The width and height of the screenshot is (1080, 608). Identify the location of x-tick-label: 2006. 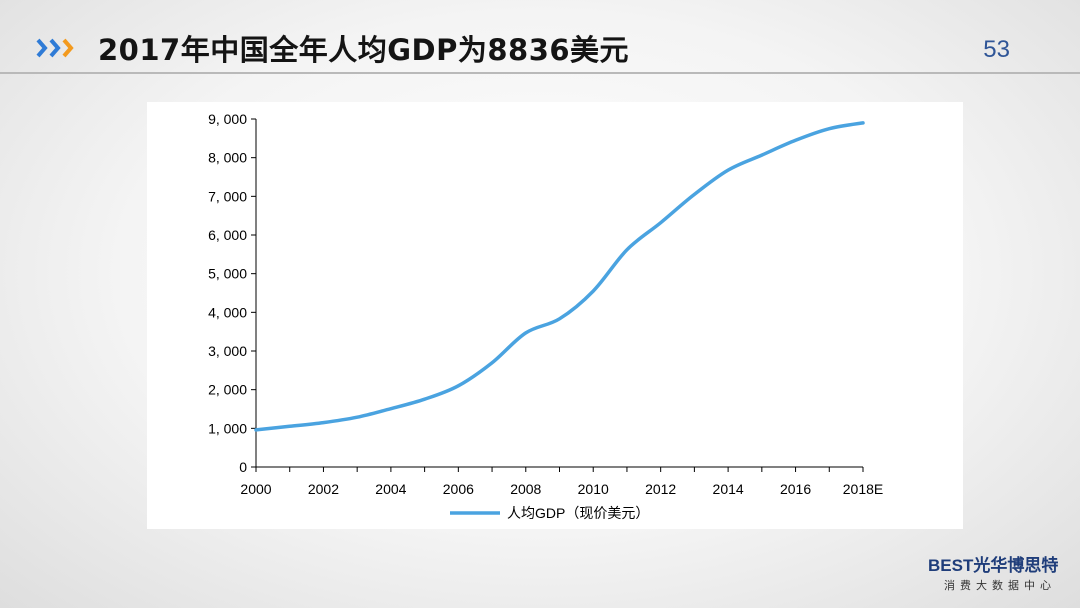
(458, 489).